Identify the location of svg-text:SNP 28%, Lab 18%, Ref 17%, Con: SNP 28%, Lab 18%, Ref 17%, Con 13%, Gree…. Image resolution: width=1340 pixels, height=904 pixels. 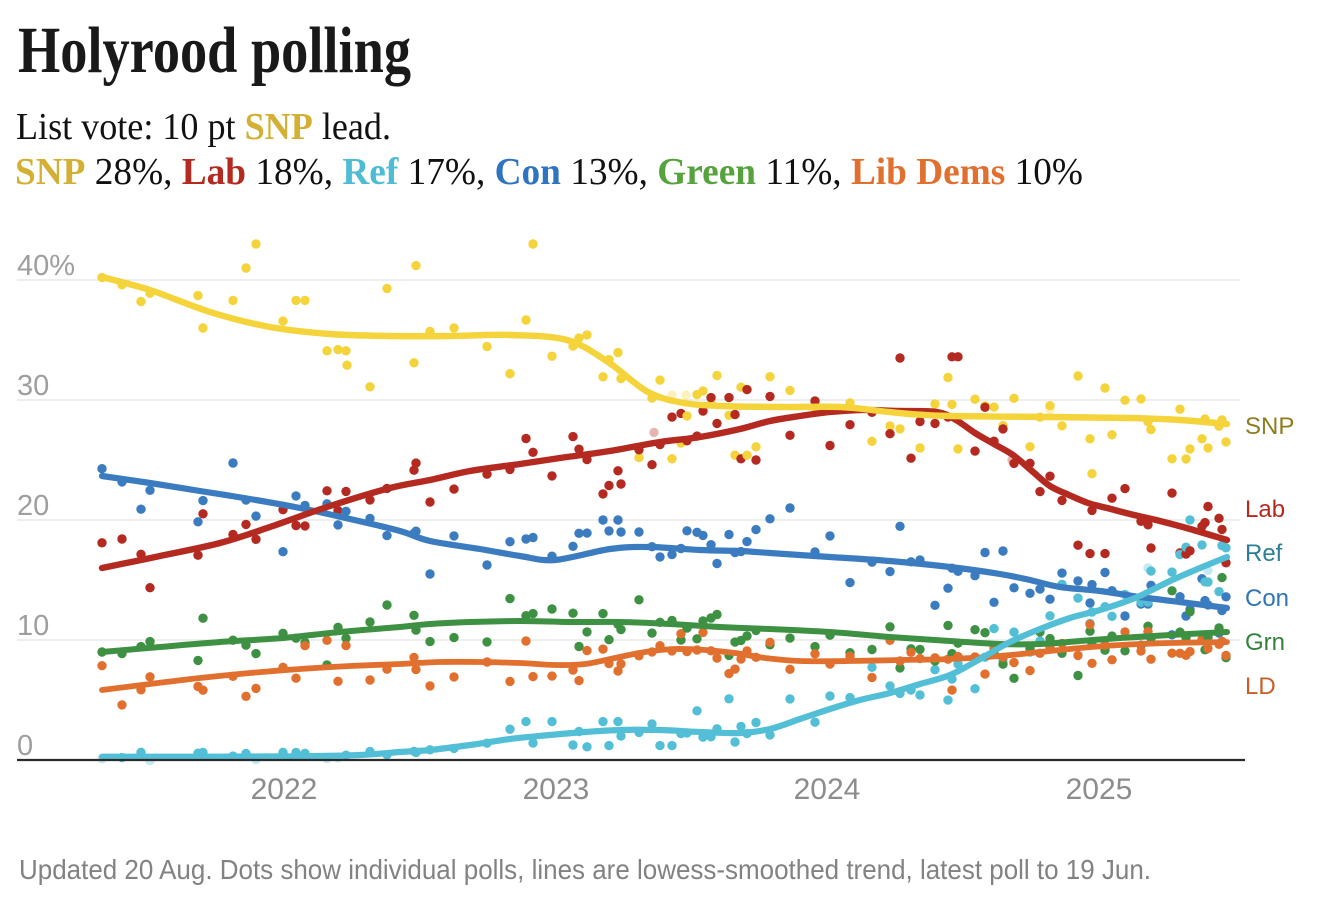
(549, 172).